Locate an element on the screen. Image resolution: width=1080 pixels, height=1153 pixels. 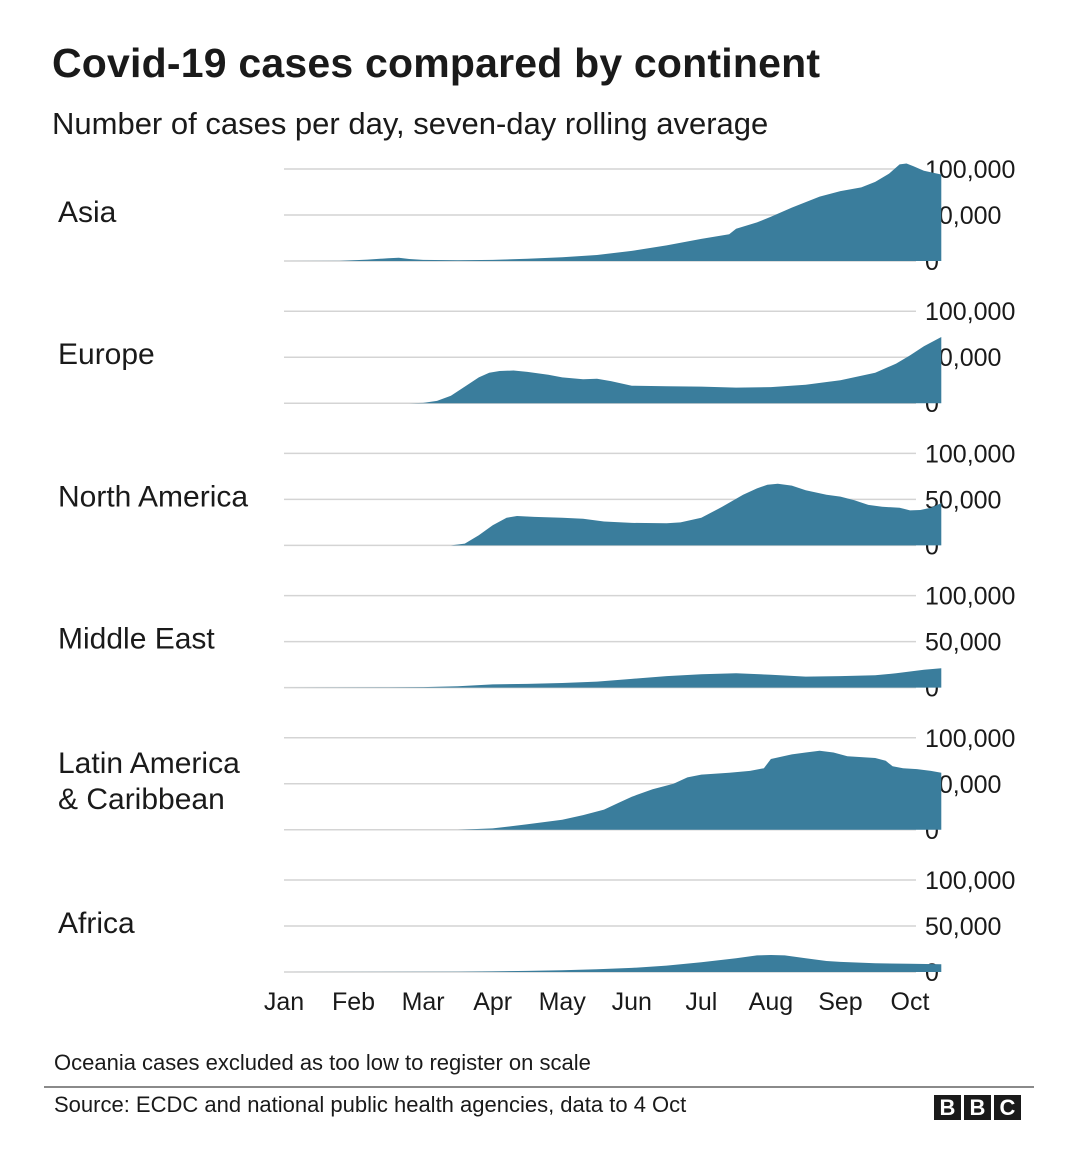
x-tick-label: Mar is located at coordinates (423, 1002).